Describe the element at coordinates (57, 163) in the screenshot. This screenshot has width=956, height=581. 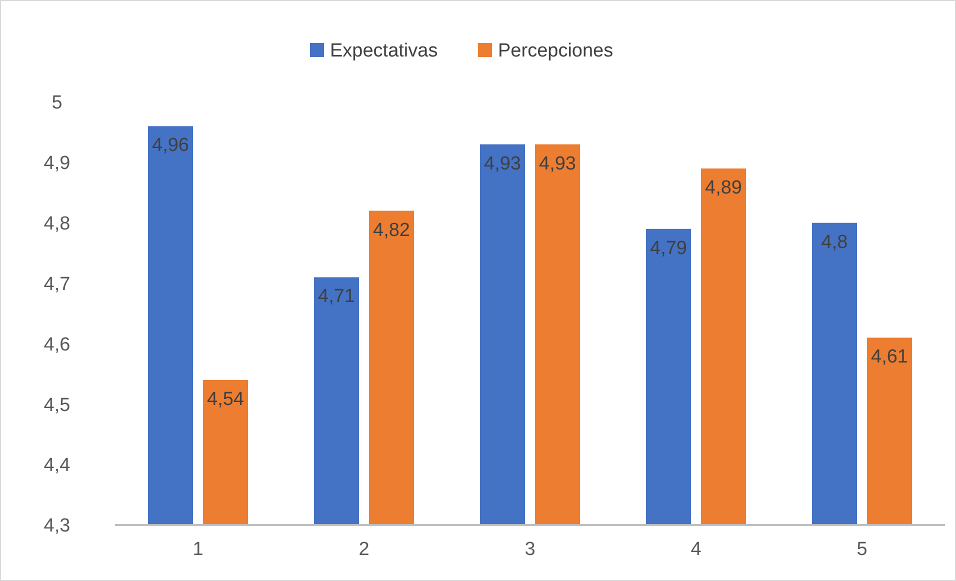
I see `y-tick-label: 4,9` at that location.